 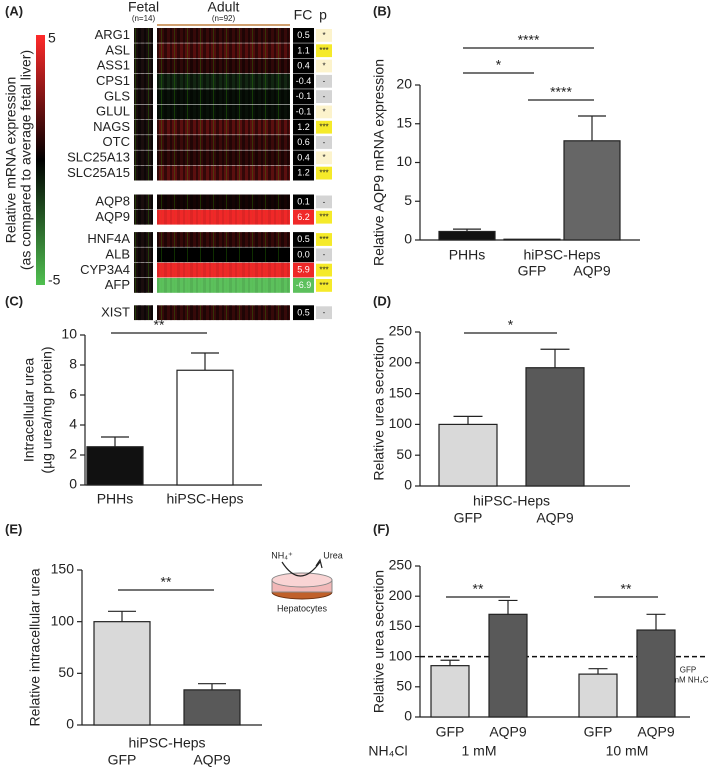 What do you see at coordinates (303, 142) in the screenshot?
I see `fc-label: 0.6` at bounding box center [303, 142].